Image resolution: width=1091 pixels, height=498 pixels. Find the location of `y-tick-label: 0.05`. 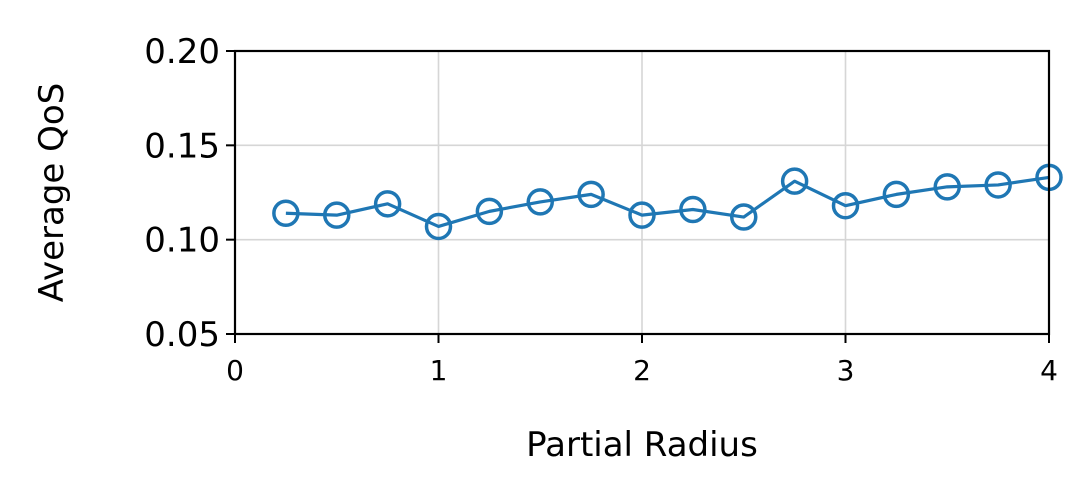

y-tick-label: 0.05 is located at coordinates (182, 335).